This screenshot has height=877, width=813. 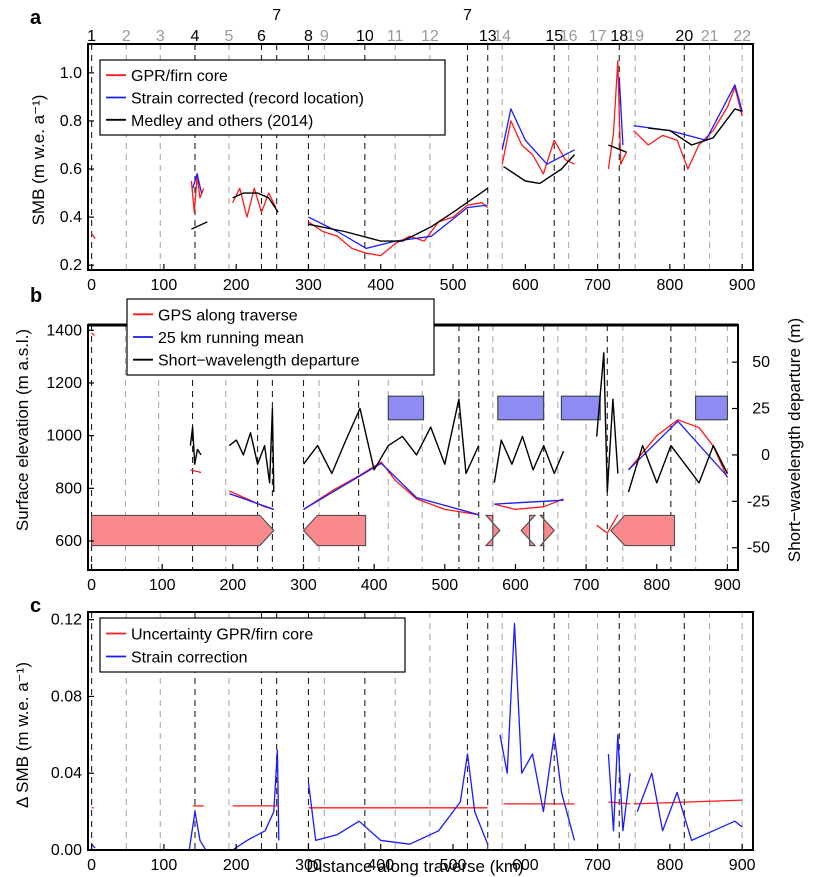 What do you see at coordinates (598, 36) in the screenshot?
I see `site-label-18: 17` at bounding box center [598, 36].